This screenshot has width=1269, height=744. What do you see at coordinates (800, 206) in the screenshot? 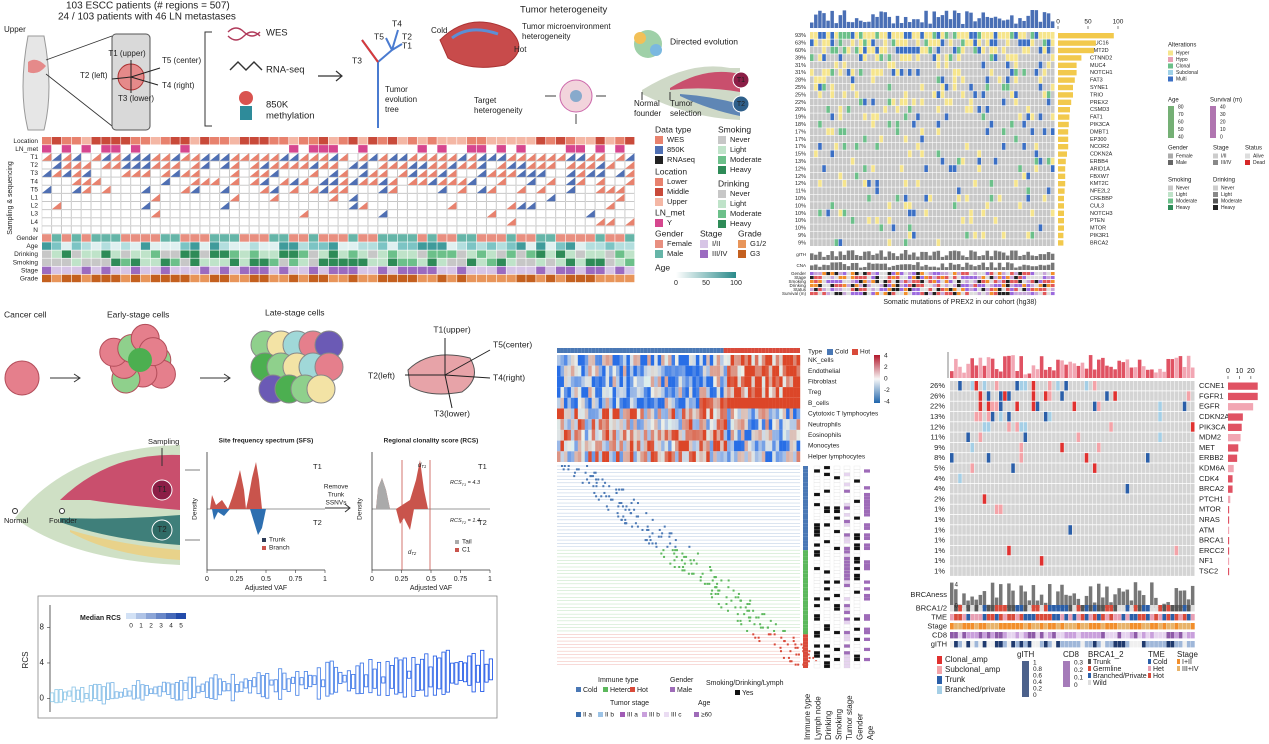
I see `freq-label: 10%` at bounding box center [800, 206].